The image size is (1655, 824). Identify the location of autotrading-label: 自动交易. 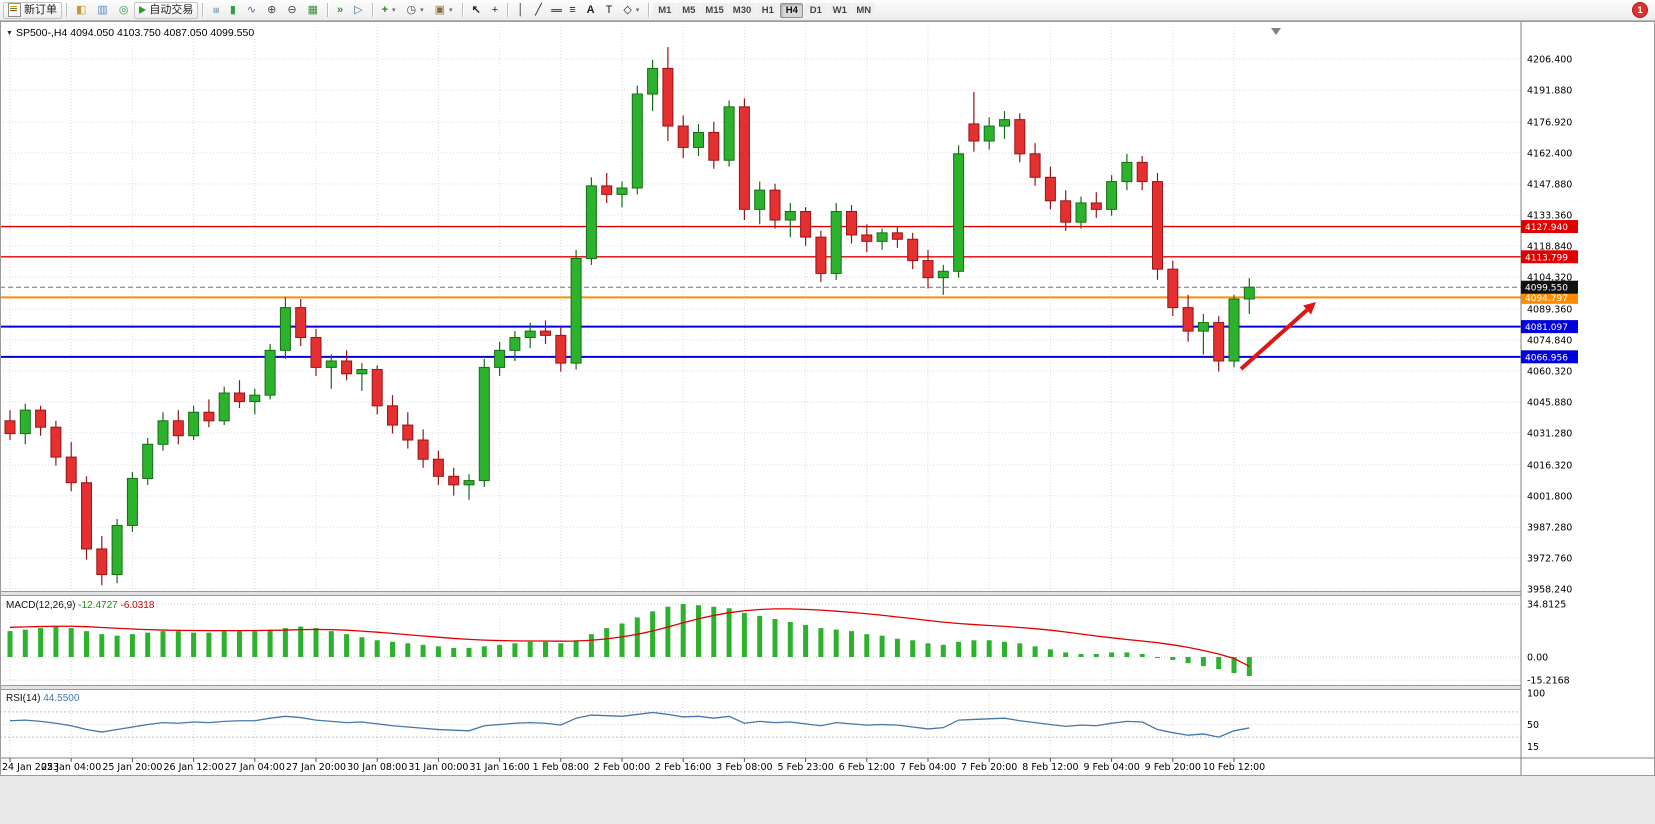
(171, 9).